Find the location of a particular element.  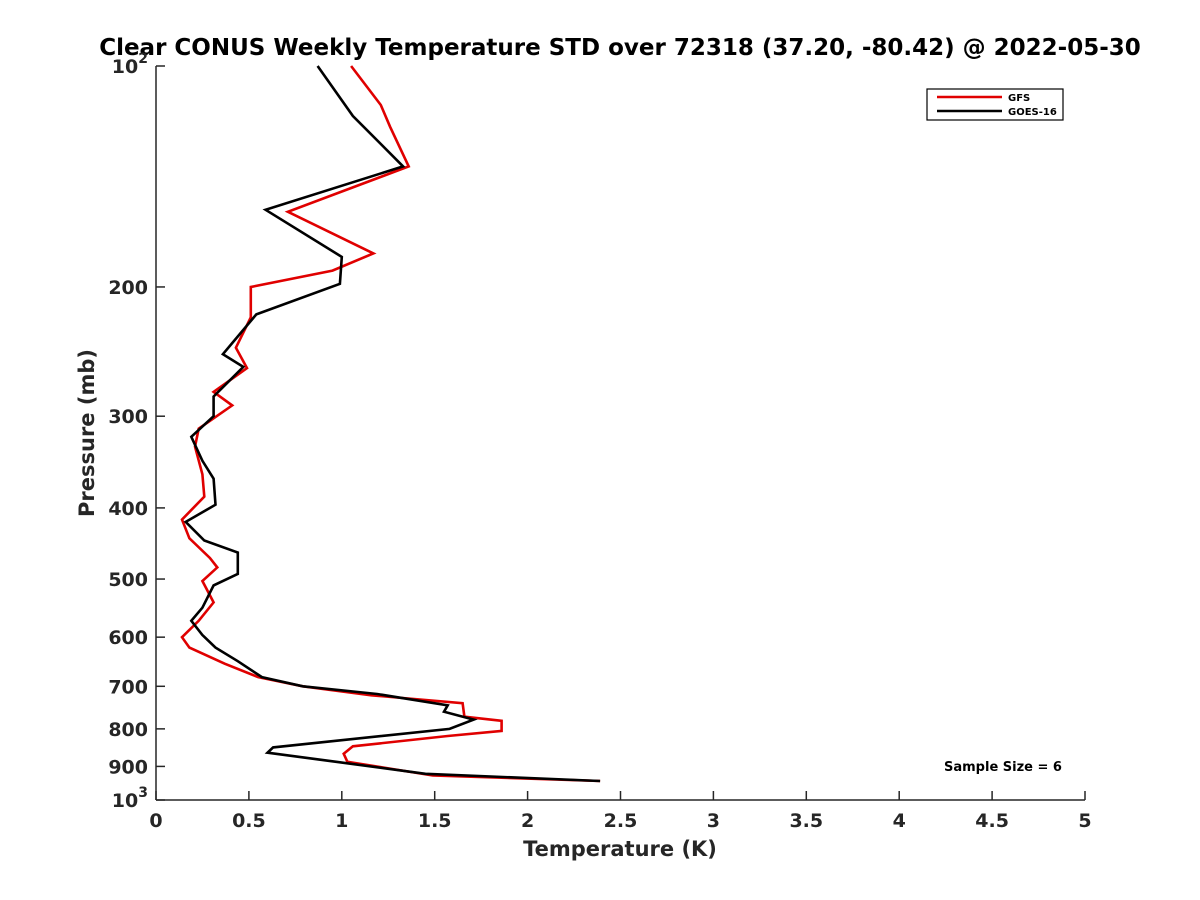

y-tick-exponent: 3 is located at coordinates (143, 793).